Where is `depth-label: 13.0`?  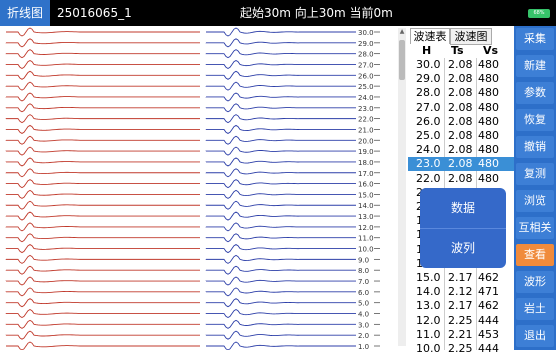 depth-label: 13.0 is located at coordinates (366, 217).